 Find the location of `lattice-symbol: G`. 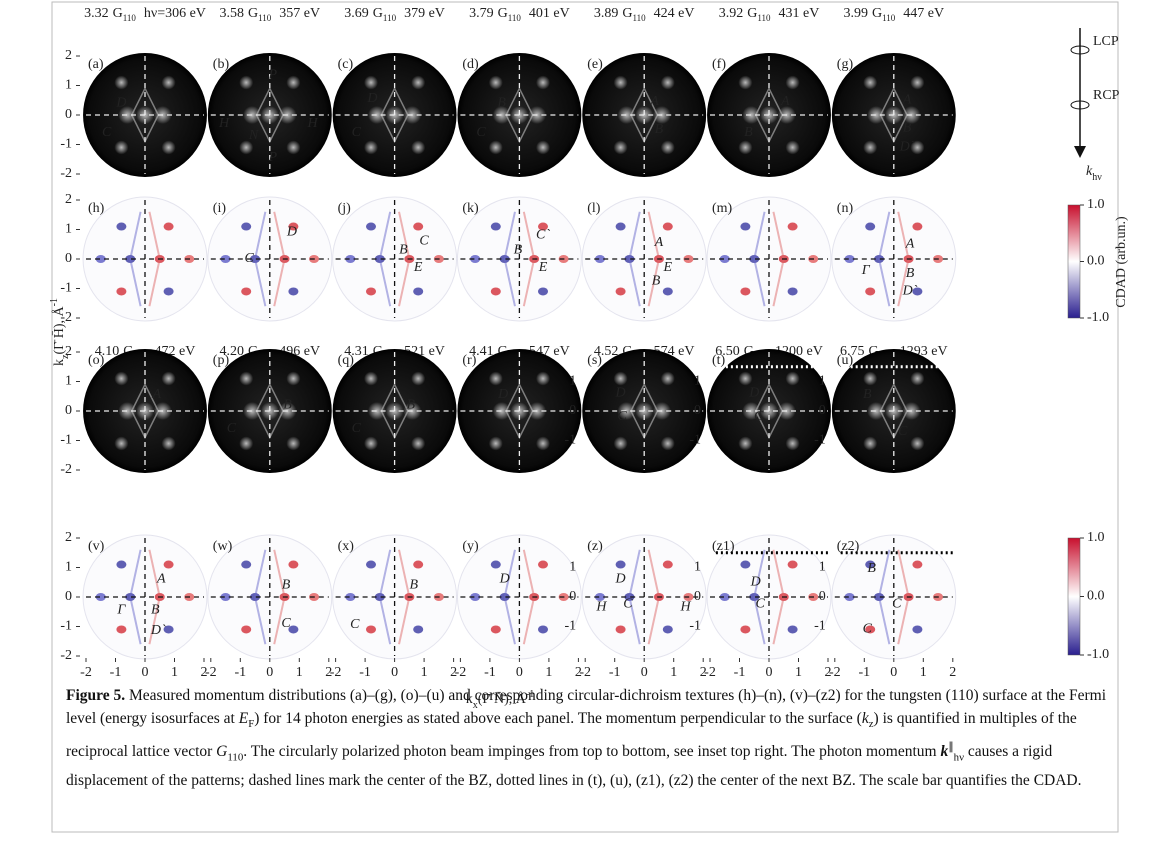

lattice-symbol: G is located at coordinates (253, 13).